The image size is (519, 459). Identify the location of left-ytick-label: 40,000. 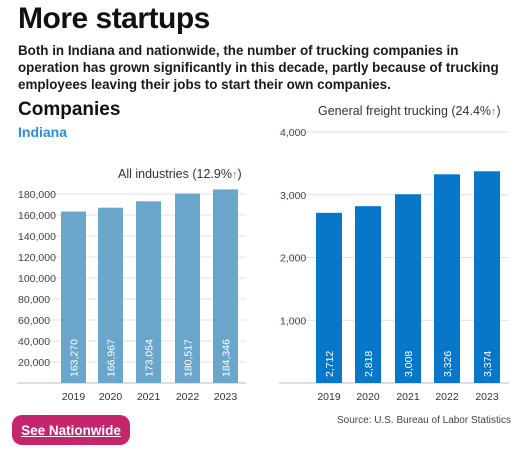
(34, 342).